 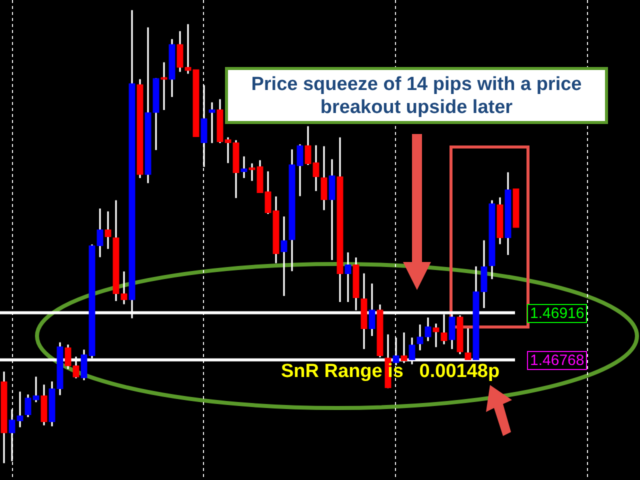 What do you see at coordinates (557, 360) in the screenshot?
I see `ref-line-label: 1.46768` at bounding box center [557, 360].